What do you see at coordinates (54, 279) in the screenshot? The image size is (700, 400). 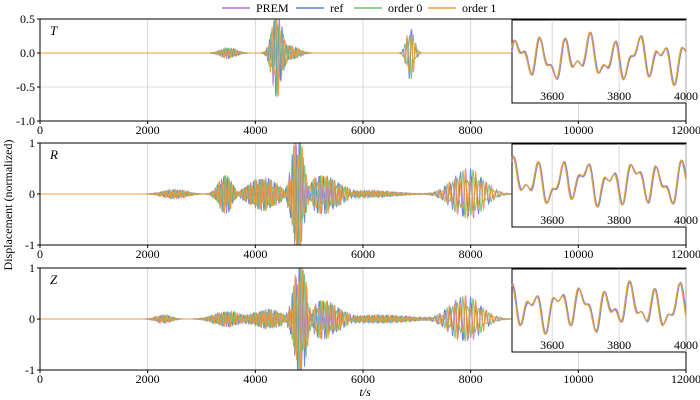 I see `panel-label: Z` at bounding box center [54, 279].